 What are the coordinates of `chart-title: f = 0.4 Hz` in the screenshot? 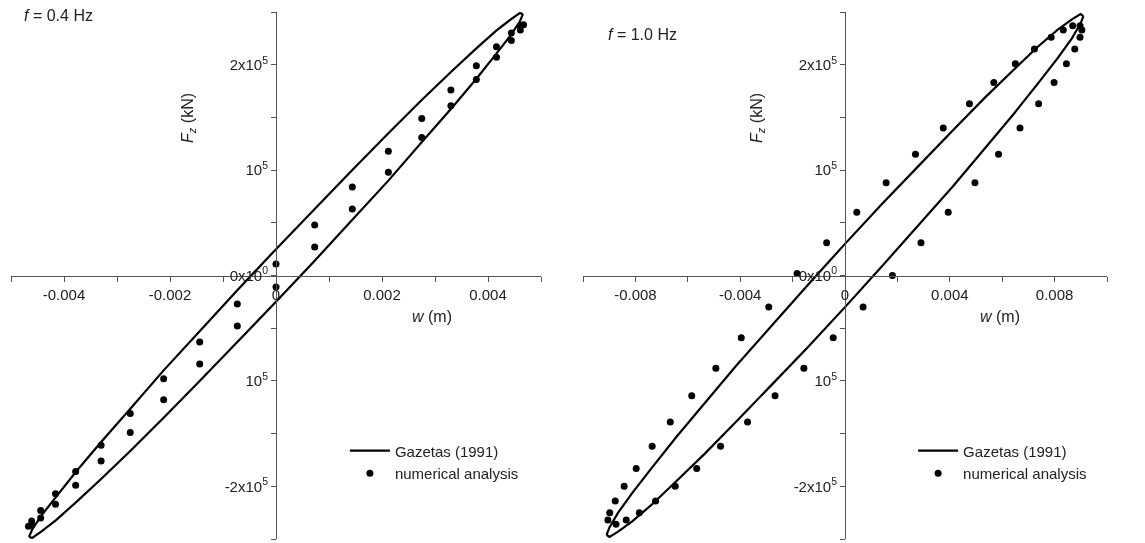 It's located at (58, 15).